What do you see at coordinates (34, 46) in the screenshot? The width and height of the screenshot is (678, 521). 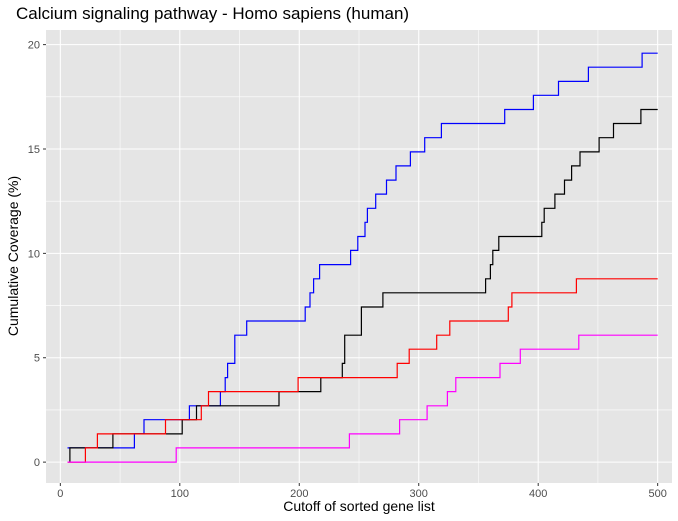 I see `y-tick-label: 20` at bounding box center [34, 46].